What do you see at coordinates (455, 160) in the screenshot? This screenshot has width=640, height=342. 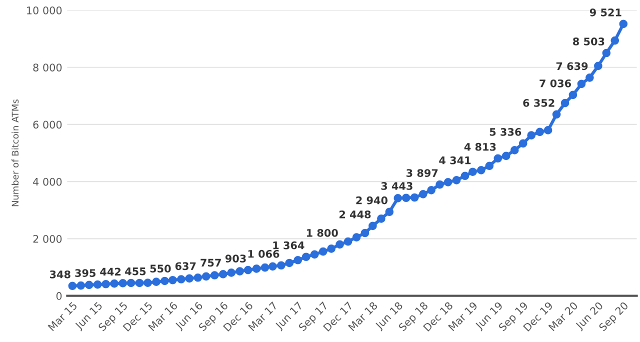 I see `data-label: 4 341` at bounding box center [455, 160].